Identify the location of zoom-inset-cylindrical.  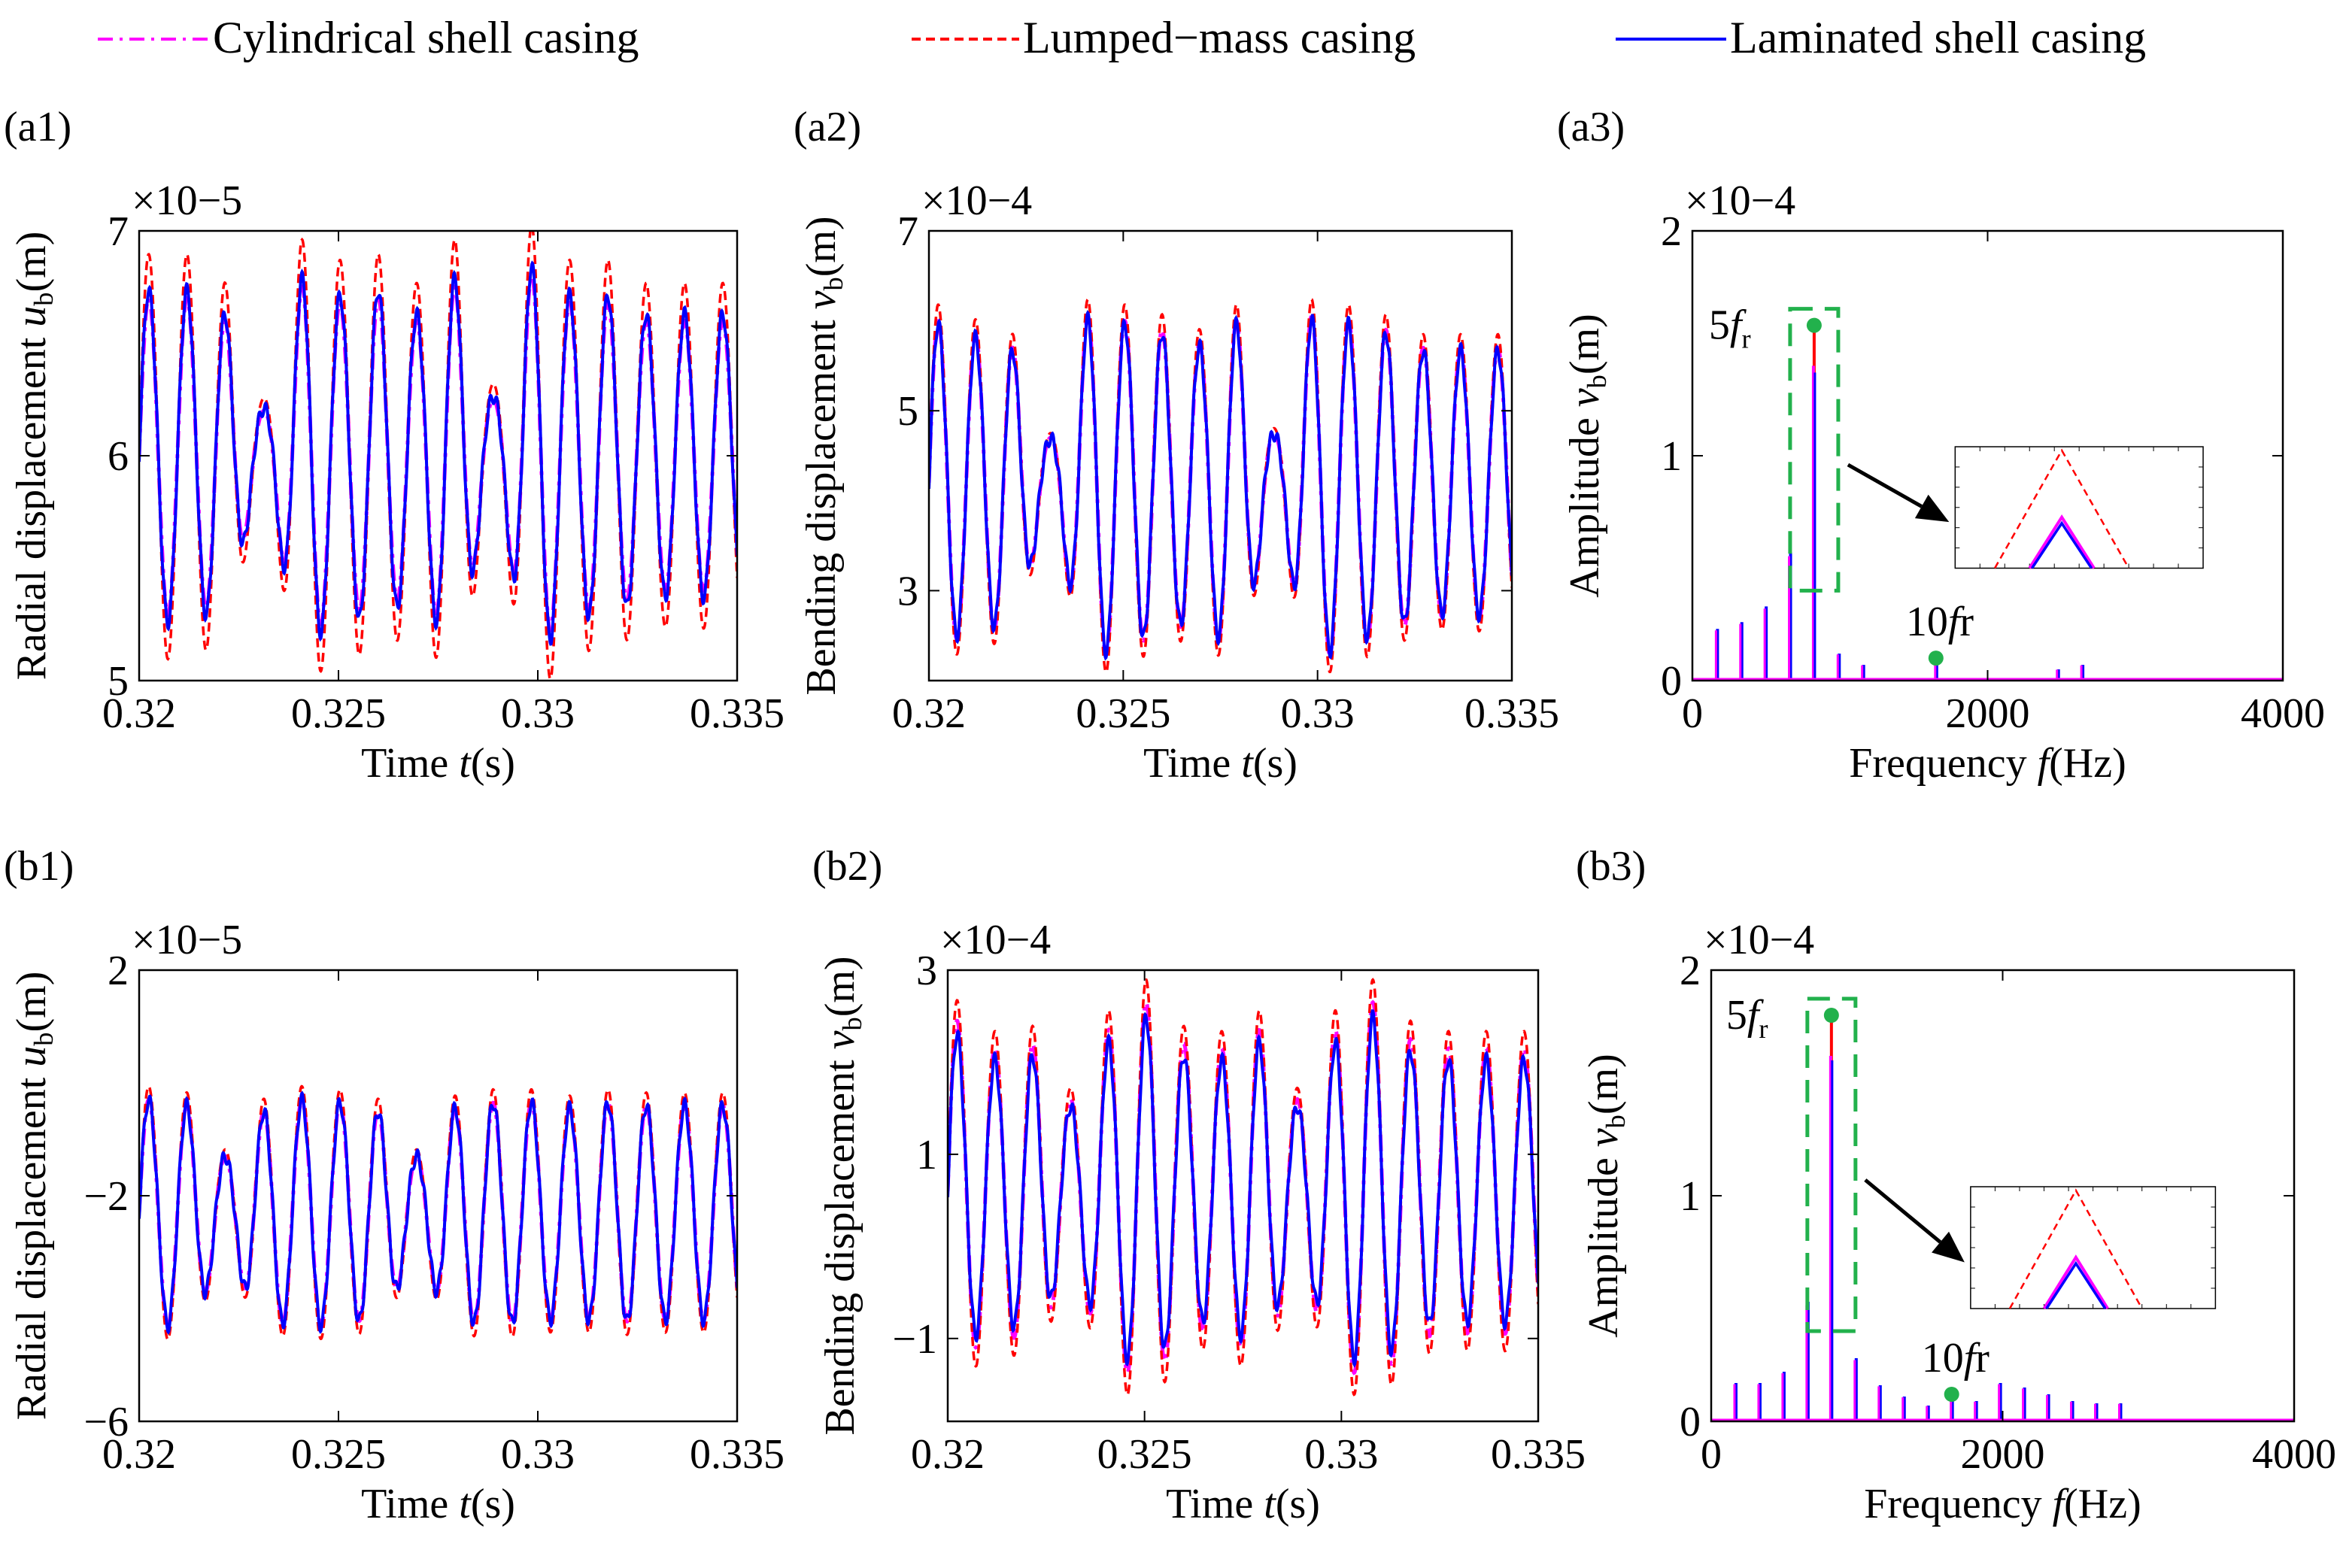
(2075, 1282).